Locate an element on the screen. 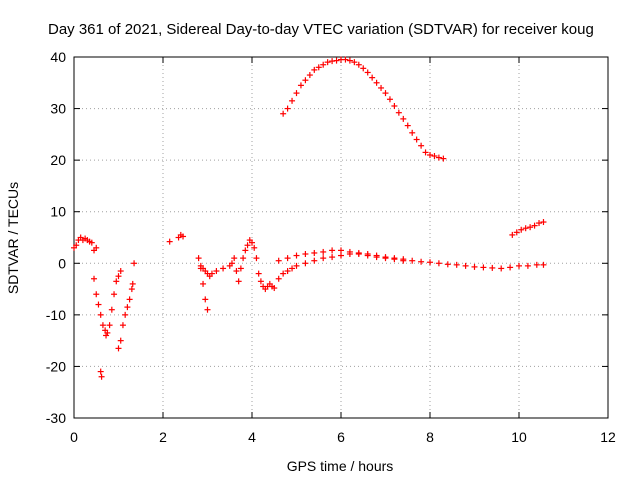 This screenshot has height=480, width=640. x-tick-label: 10 is located at coordinates (519, 437).